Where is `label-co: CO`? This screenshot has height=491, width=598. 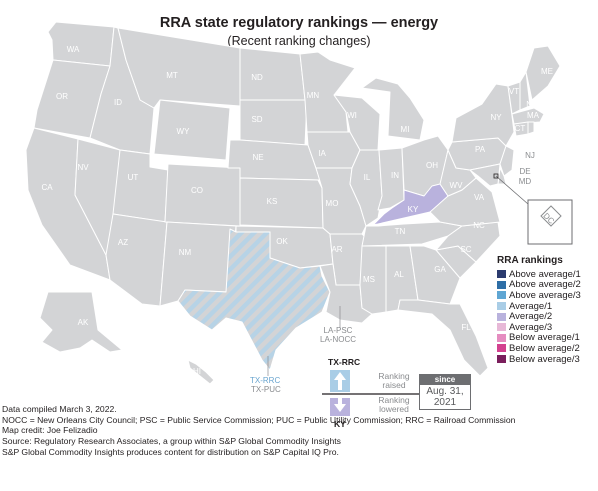
label-co: CO is located at coordinates (197, 190).